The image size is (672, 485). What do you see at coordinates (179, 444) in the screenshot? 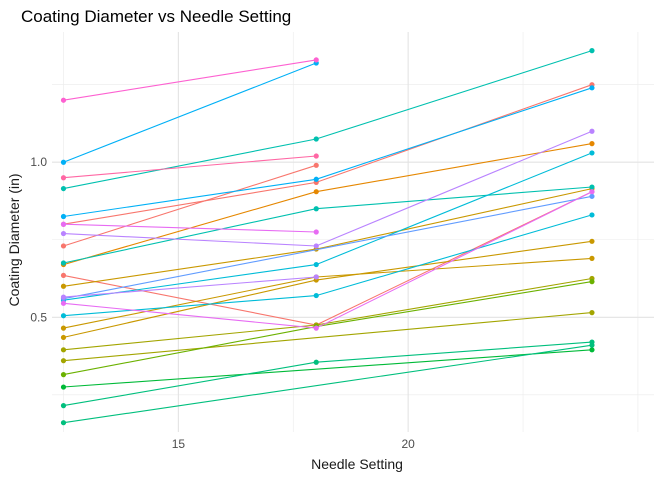
I see `x-tick-label: 15` at bounding box center [179, 444].